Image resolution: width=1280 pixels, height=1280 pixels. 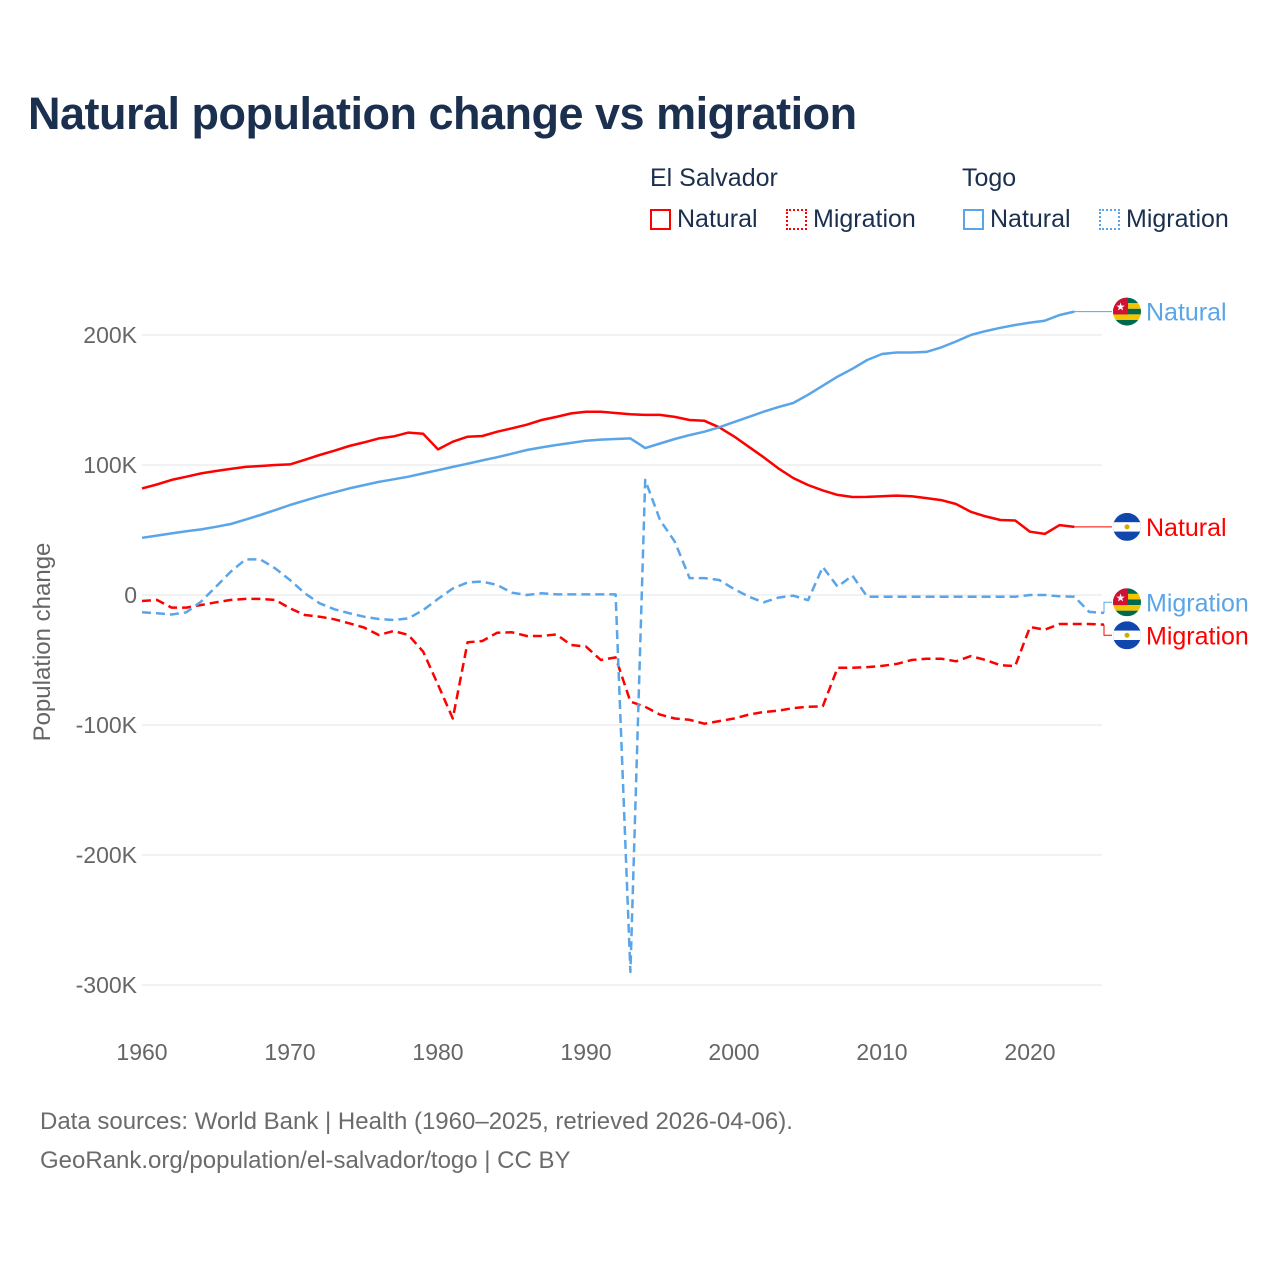 I want to click on legend-item-el-salvador-natural: Natural, so click(x=704, y=219).